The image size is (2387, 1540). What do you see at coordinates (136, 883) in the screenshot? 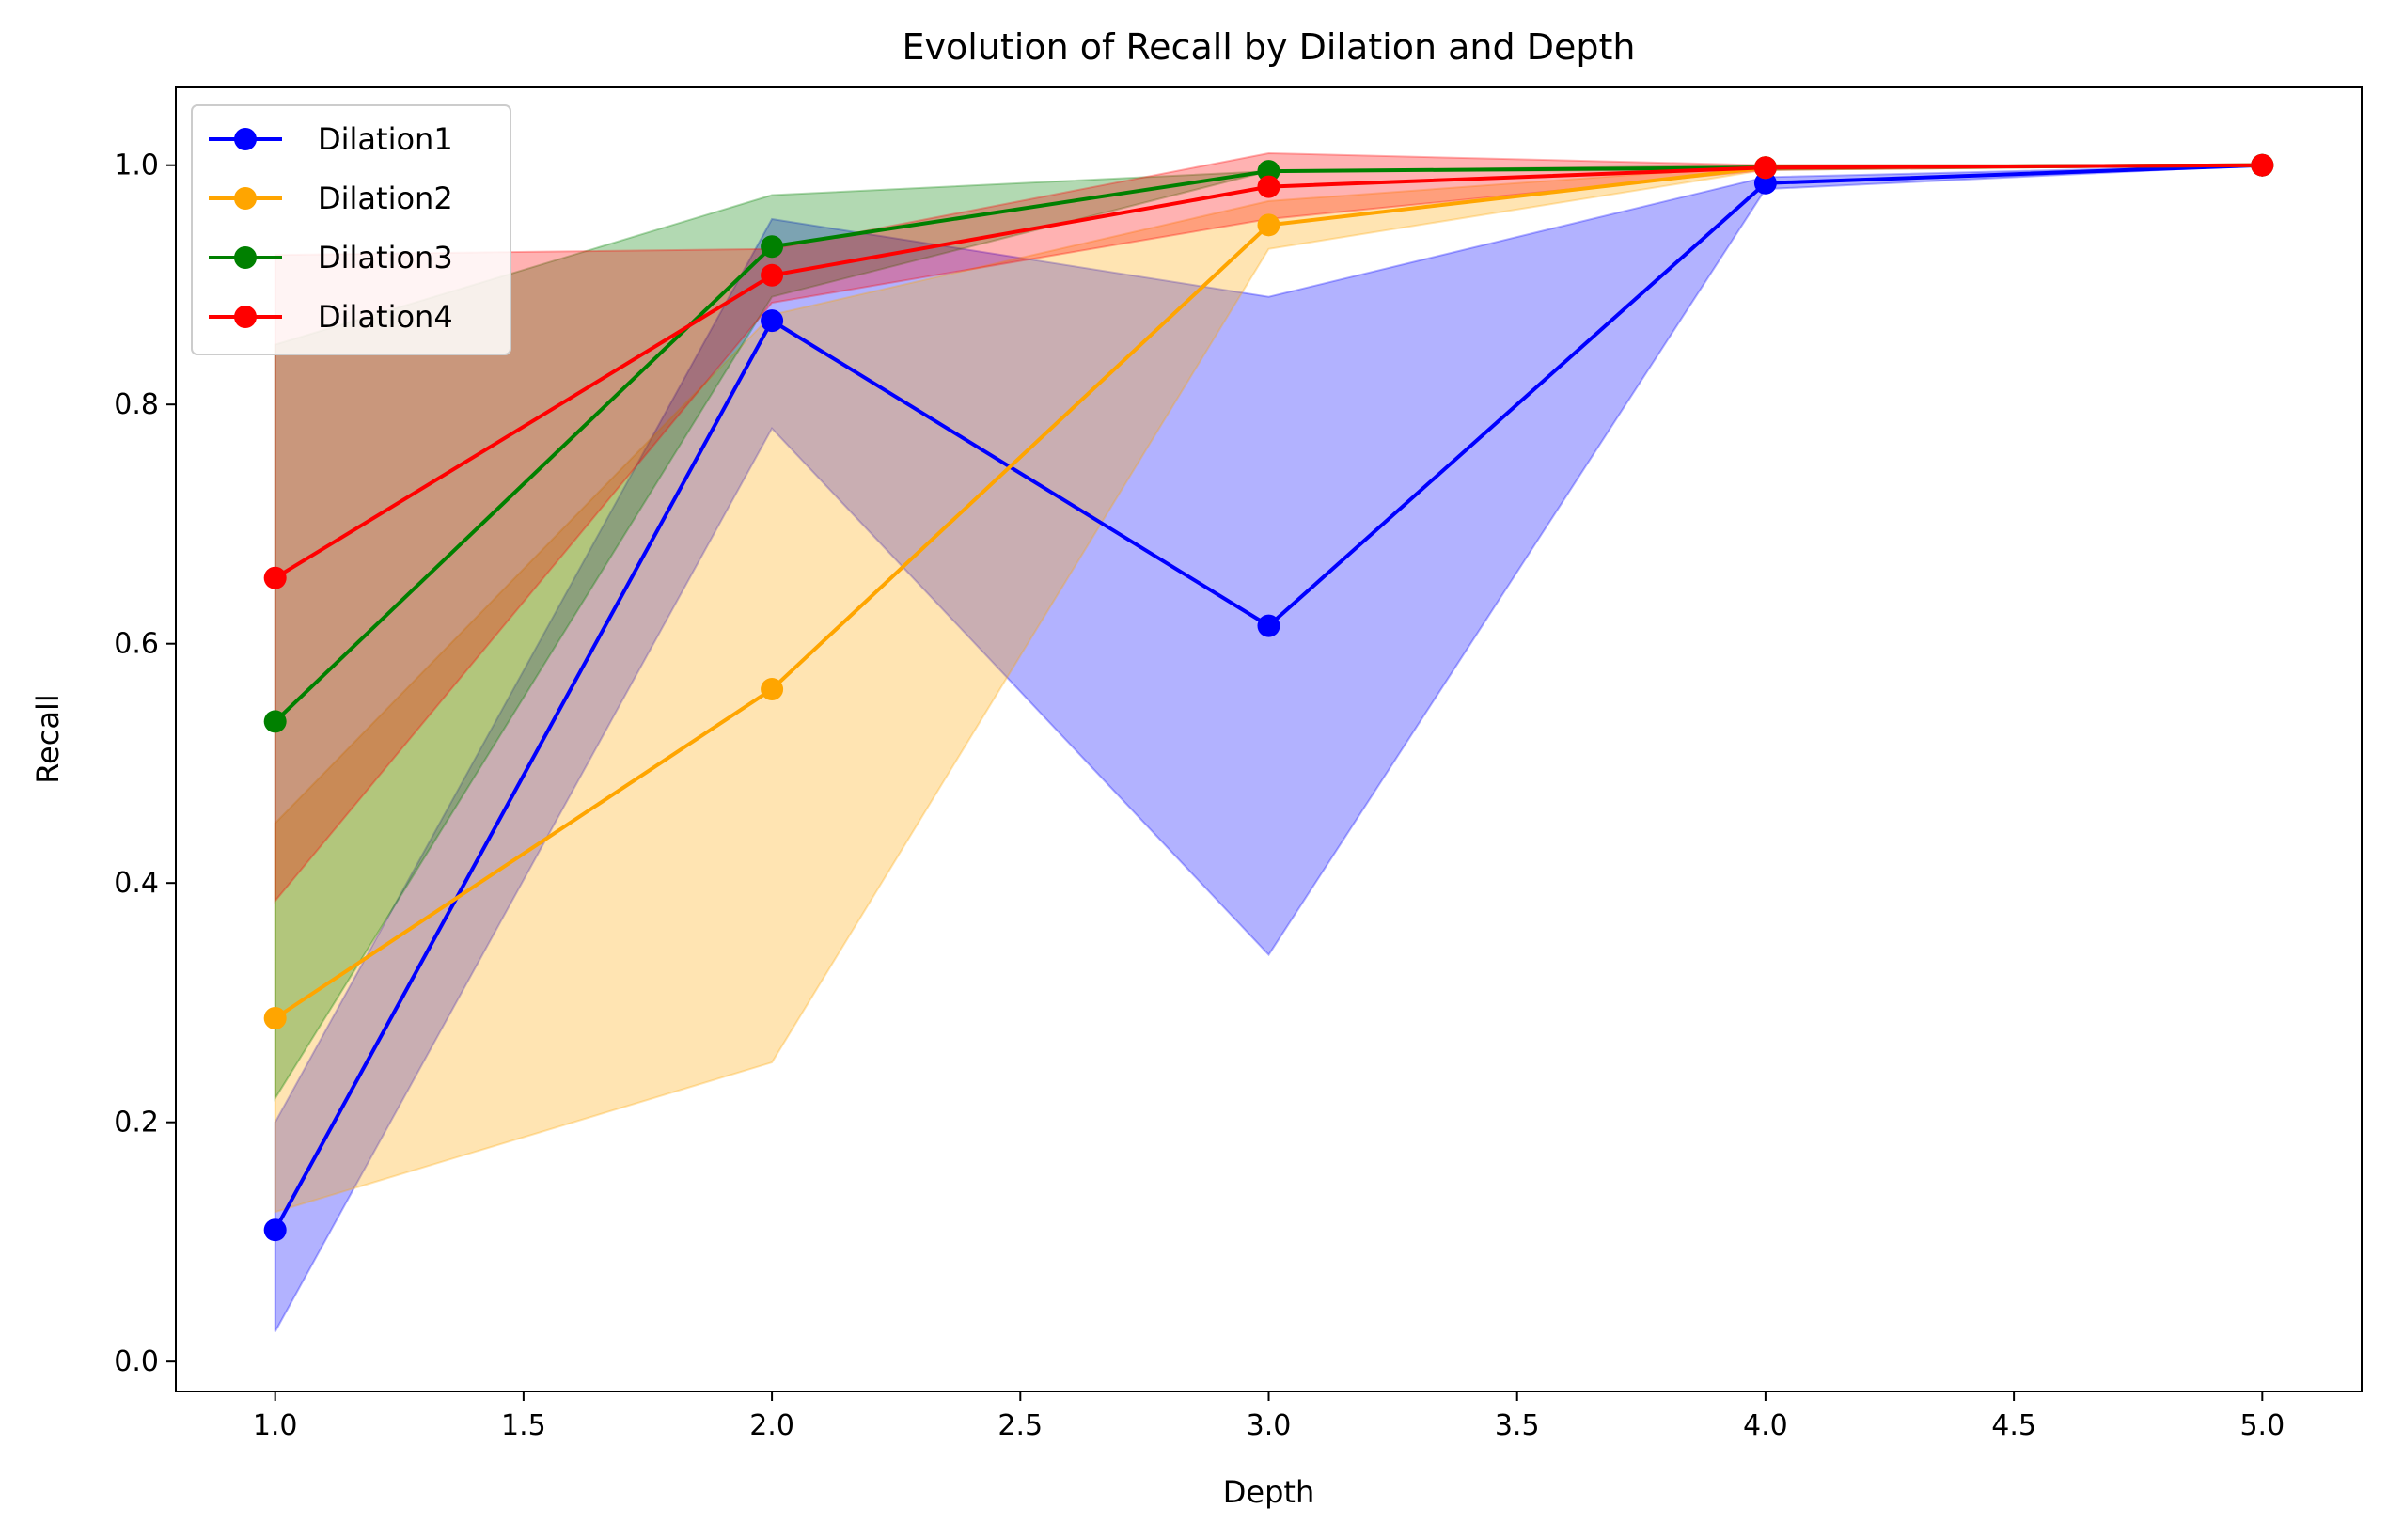
I see `y-tick-label: 0.4` at bounding box center [136, 883].